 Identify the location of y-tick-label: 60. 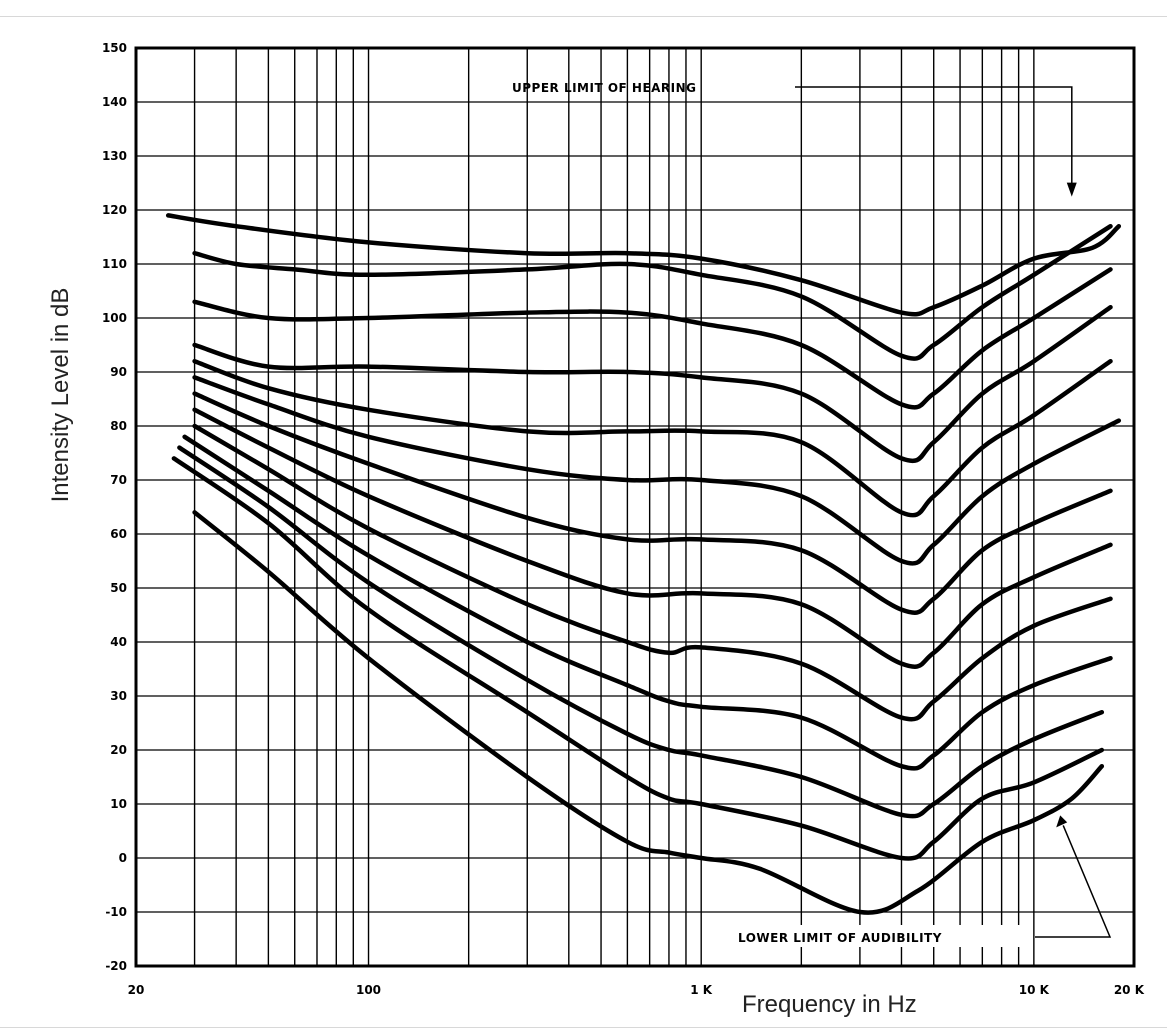
(118, 534).